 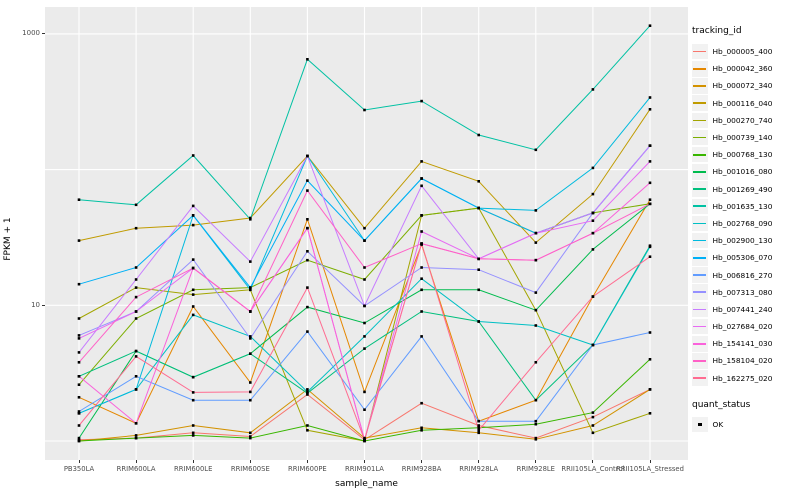 I want to click on legend-entry: Hb_001269_490, so click(x=745, y=189).